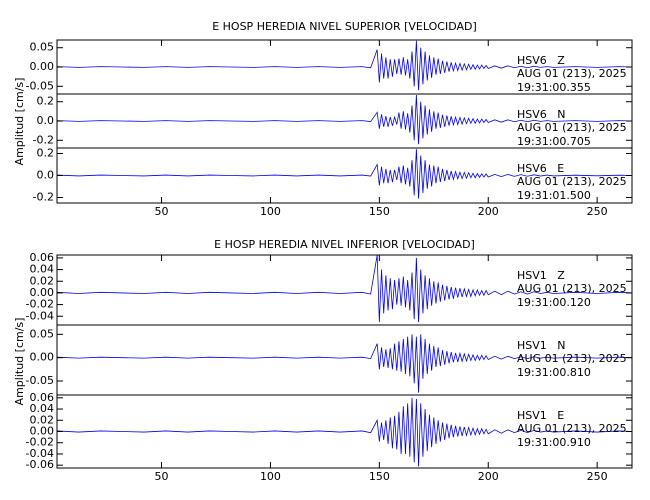 The image size is (650, 500). Describe the element at coordinates (554, 302) in the screenshot. I see `time-label: 19:31:00.120` at that location.